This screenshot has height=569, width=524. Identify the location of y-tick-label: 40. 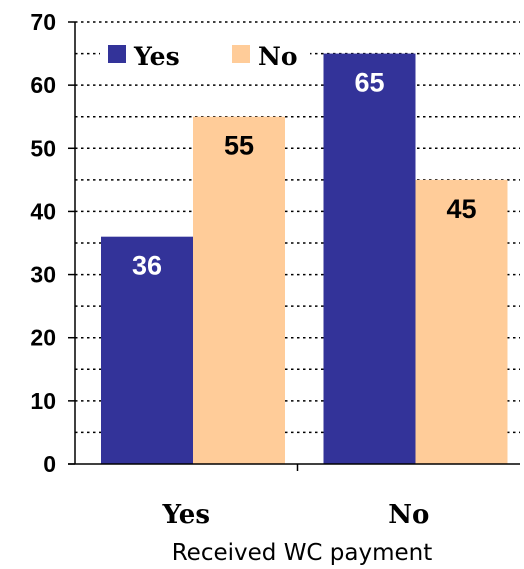
(43, 211).